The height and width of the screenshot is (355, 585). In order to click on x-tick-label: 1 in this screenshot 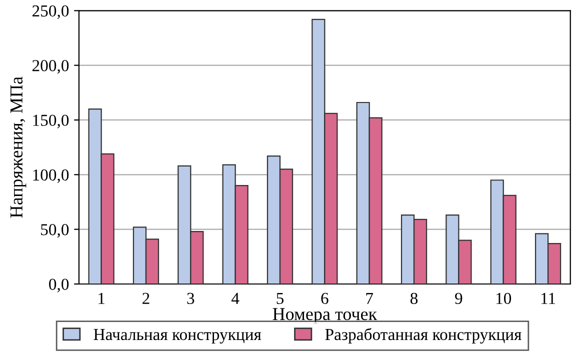, I will do `click(101, 298)`.